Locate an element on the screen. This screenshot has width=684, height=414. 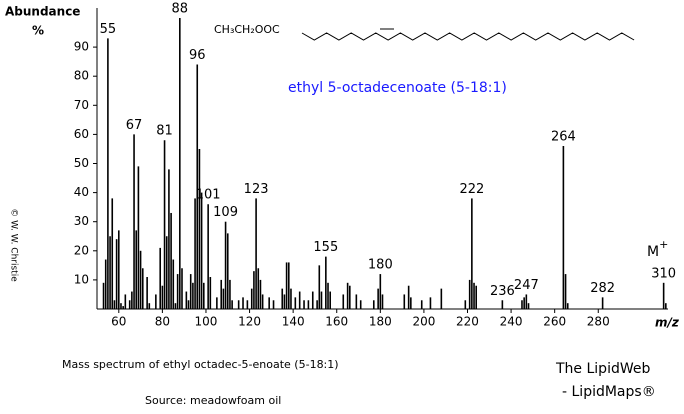
chain is located at coordinates (468, 36).